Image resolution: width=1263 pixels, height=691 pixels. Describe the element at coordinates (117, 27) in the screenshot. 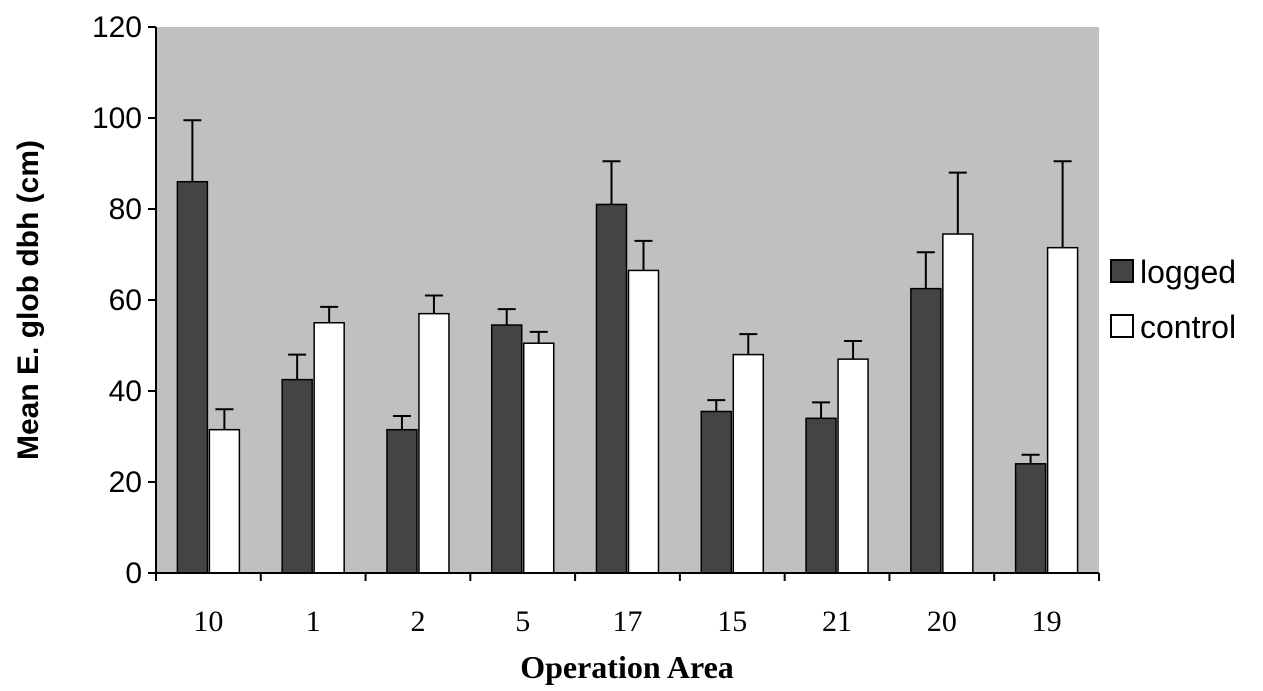

I see `y-tick-label: 120` at that location.